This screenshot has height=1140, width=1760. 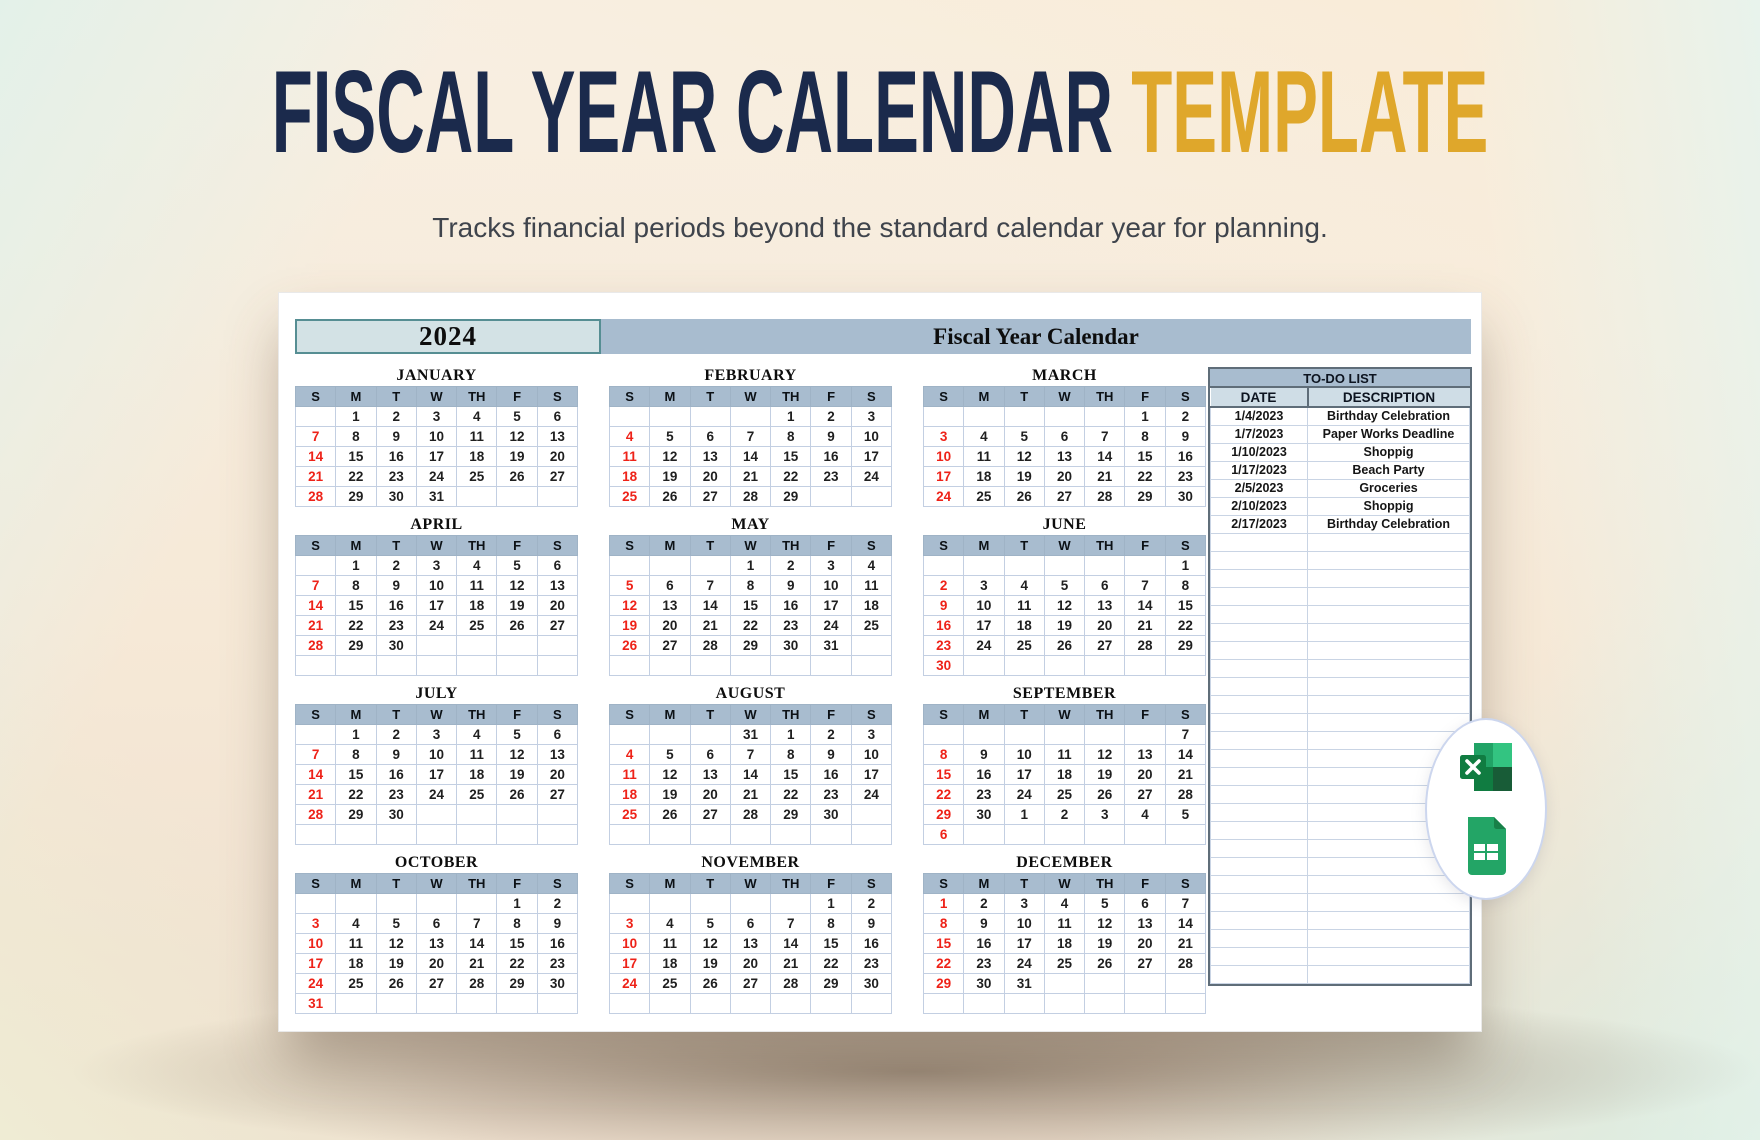 What do you see at coordinates (670, 436) in the screenshot?
I see `day-cell: 5` at bounding box center [670, 436].